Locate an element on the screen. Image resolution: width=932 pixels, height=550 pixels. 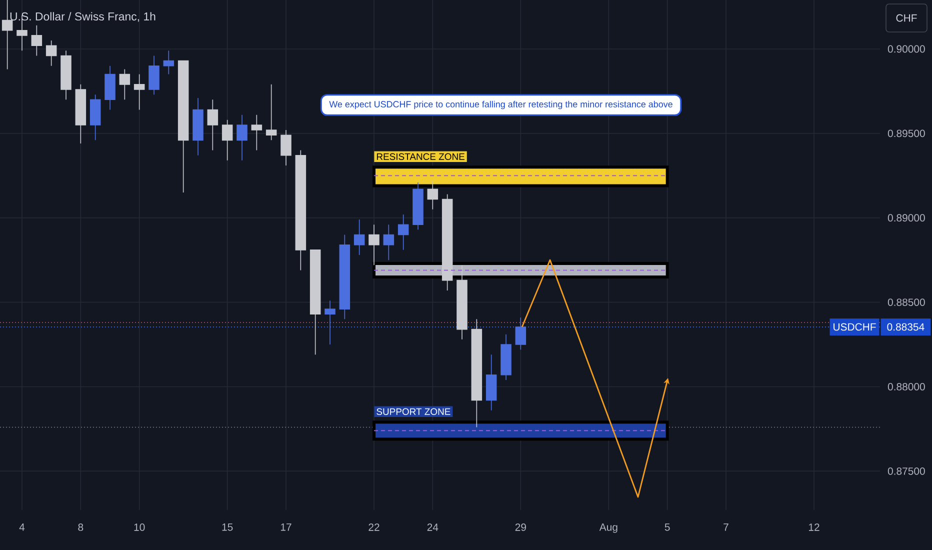
x-tick-label: 22 is located at coordinates (374, 527).